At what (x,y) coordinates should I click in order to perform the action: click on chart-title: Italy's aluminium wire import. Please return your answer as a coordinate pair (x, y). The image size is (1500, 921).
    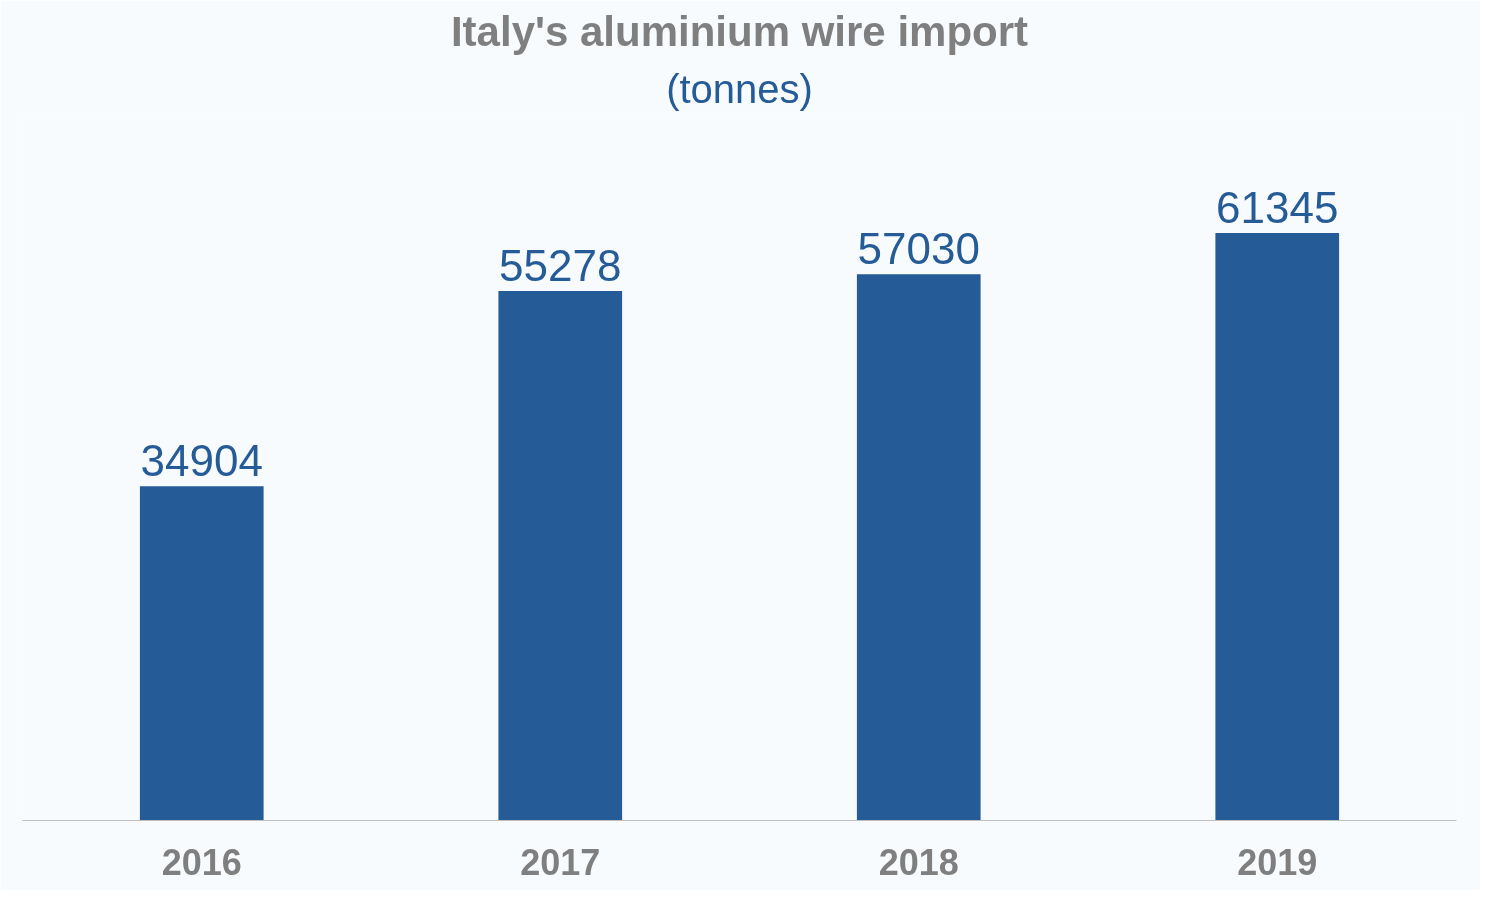
    Looking at the image, I should click on (739, 31).